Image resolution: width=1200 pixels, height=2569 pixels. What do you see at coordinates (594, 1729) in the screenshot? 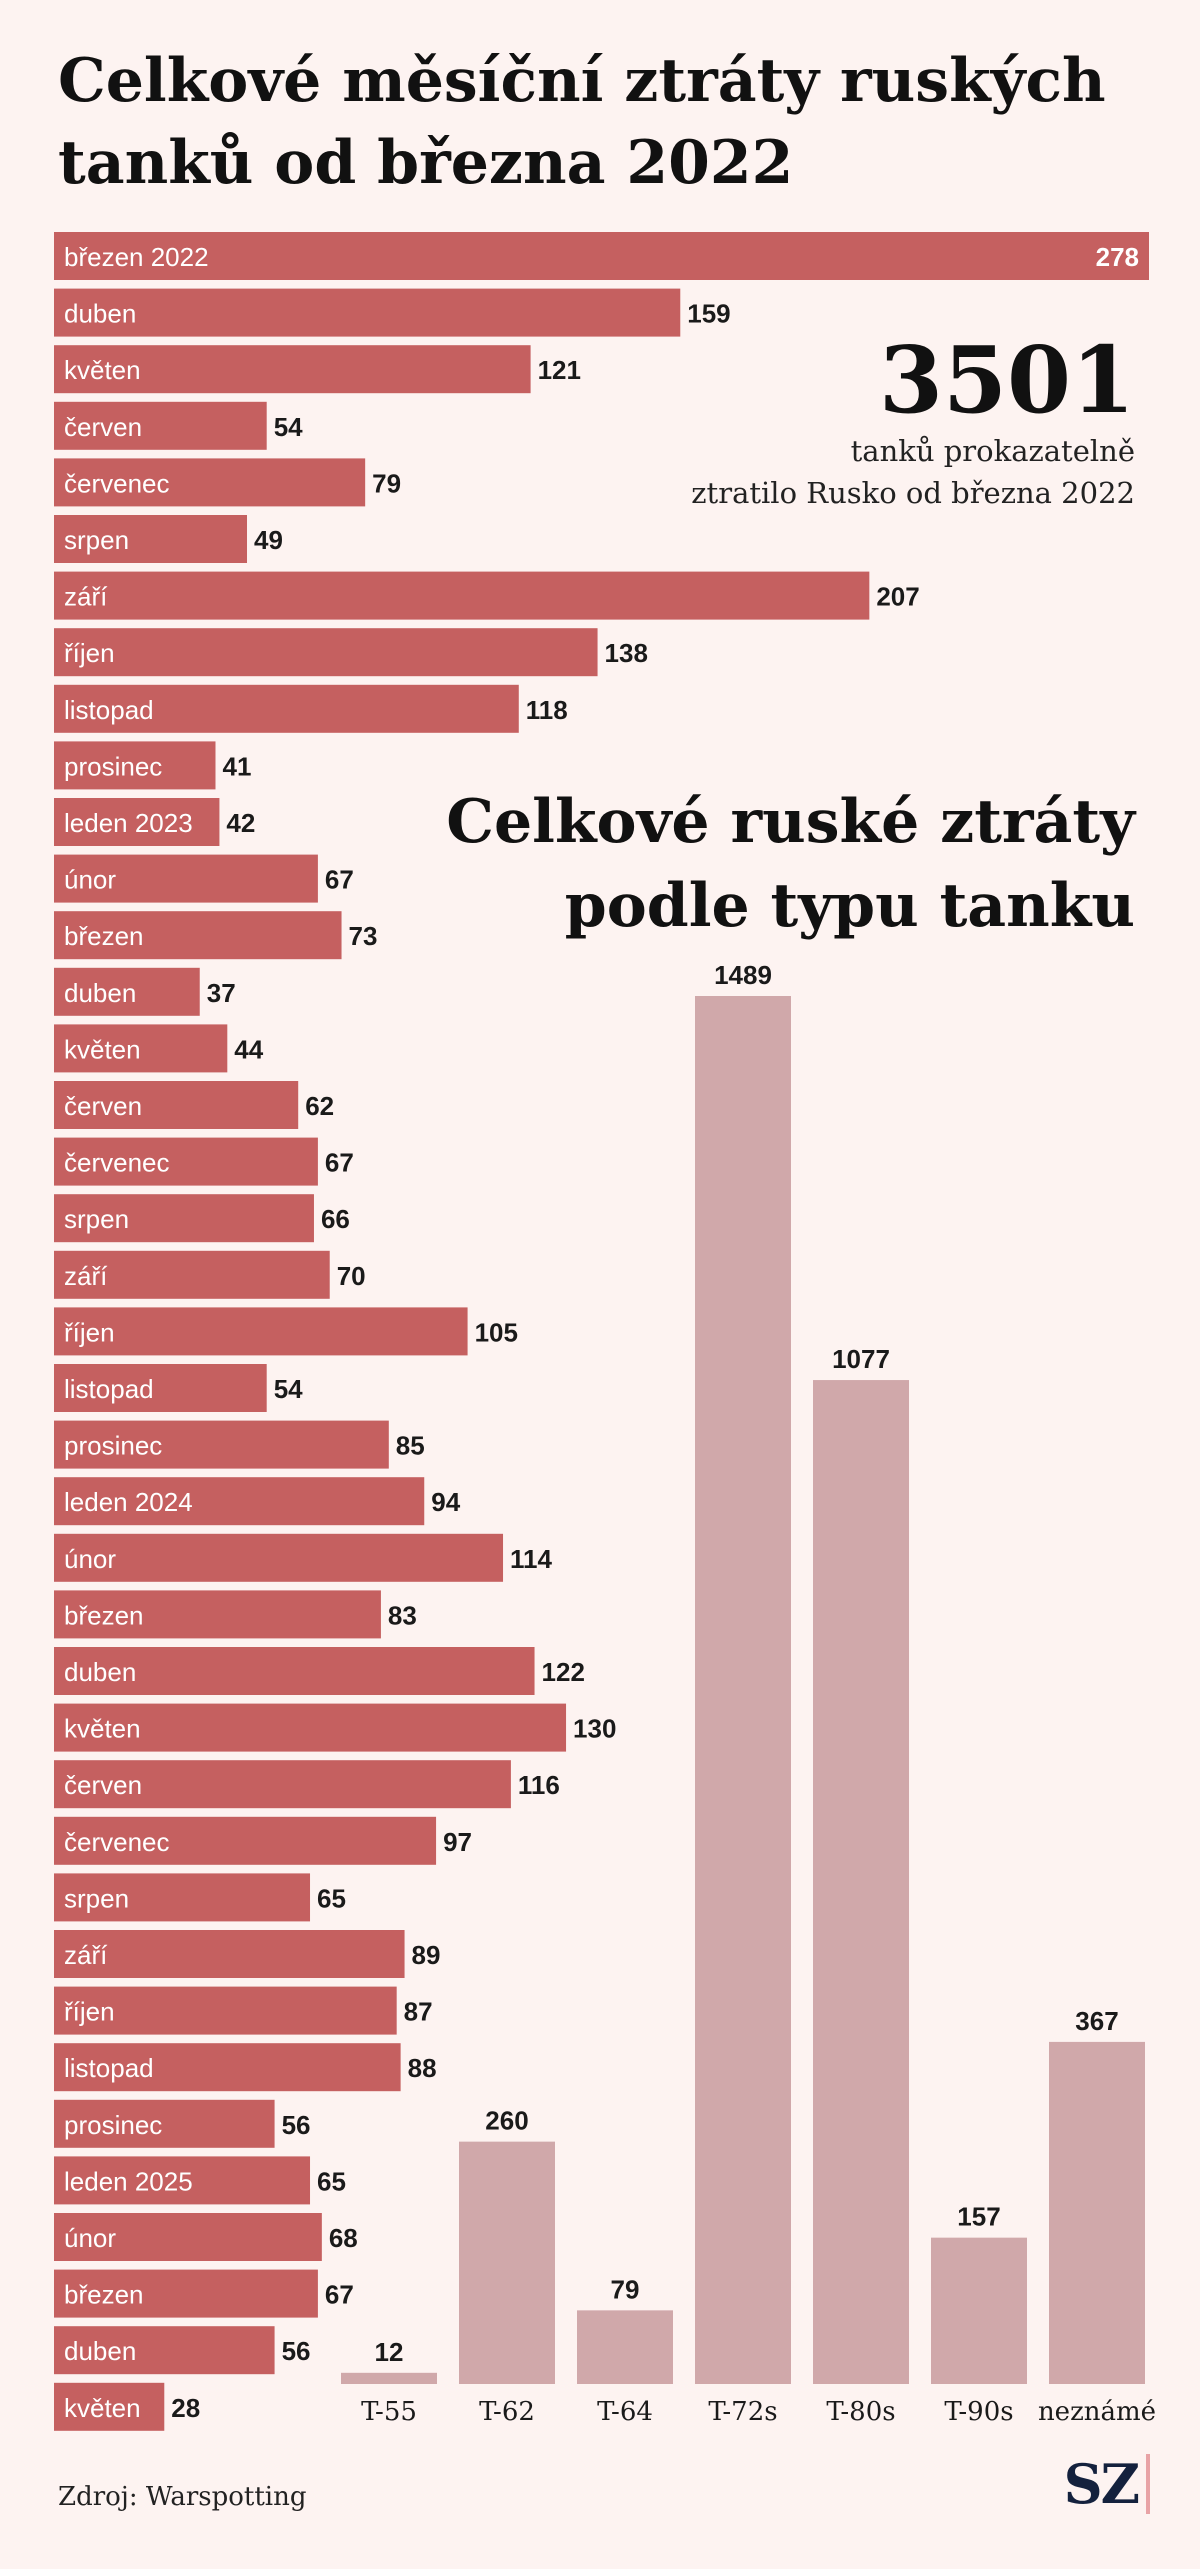
I see `monthly-value-label: 130` at bounding box center [594, 1729].